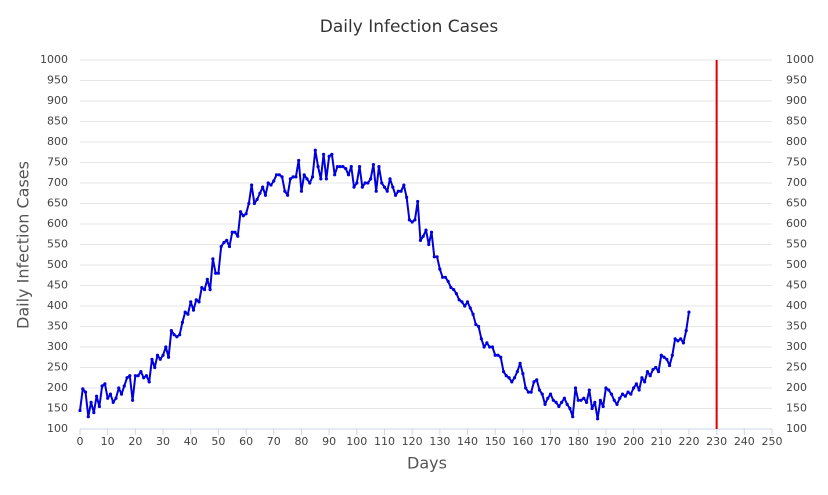  What do you see at coordinates (23, 245) in the screenshot?
I see `y-axis-title: Daily Infection Cases` at bounding box center [23, 245].